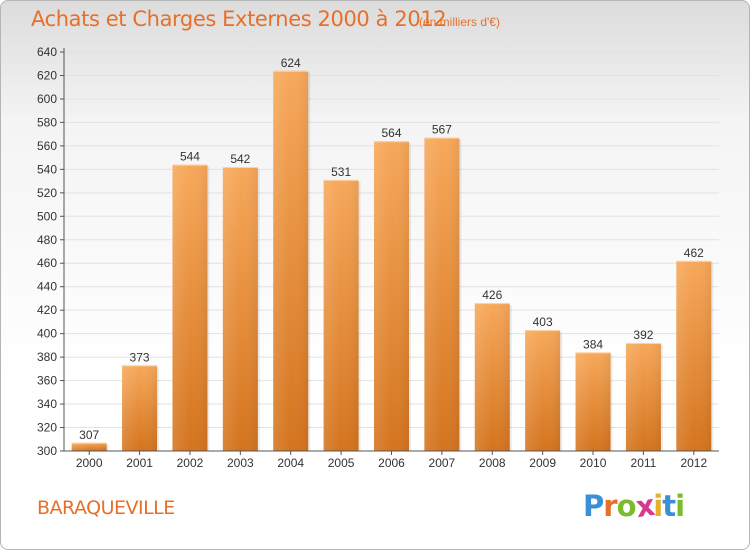  I want to click on bar-value-label: 307, so click(89, 435).